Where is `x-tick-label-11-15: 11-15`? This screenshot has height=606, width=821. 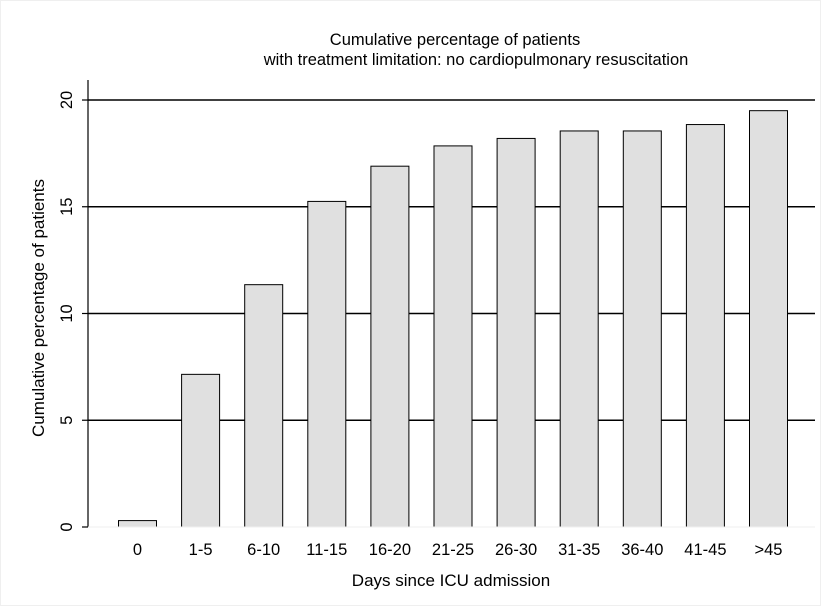
x-tick-label-11-15: 11-15 is located at coordinates (326, 550).